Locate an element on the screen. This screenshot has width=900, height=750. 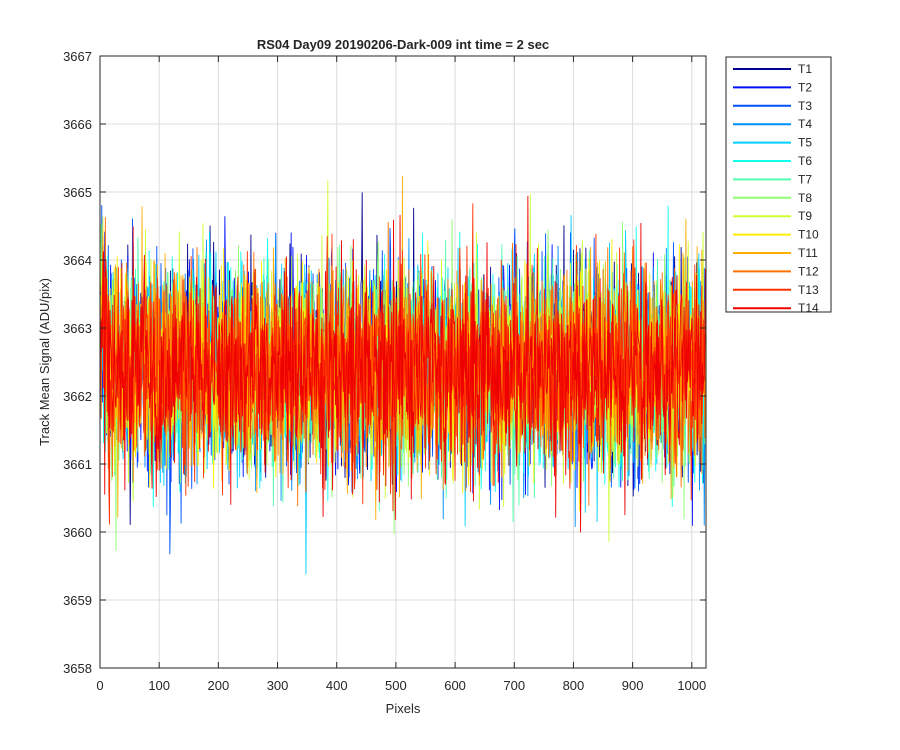
legend-label-t6: T6 is located at coordinates (805, 161).